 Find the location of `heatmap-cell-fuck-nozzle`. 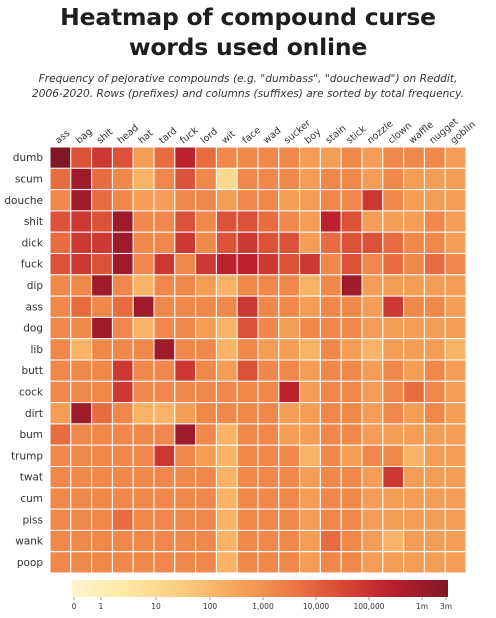

heatmap-cell-fuck-nozzle is located at coordinates (372, 264).